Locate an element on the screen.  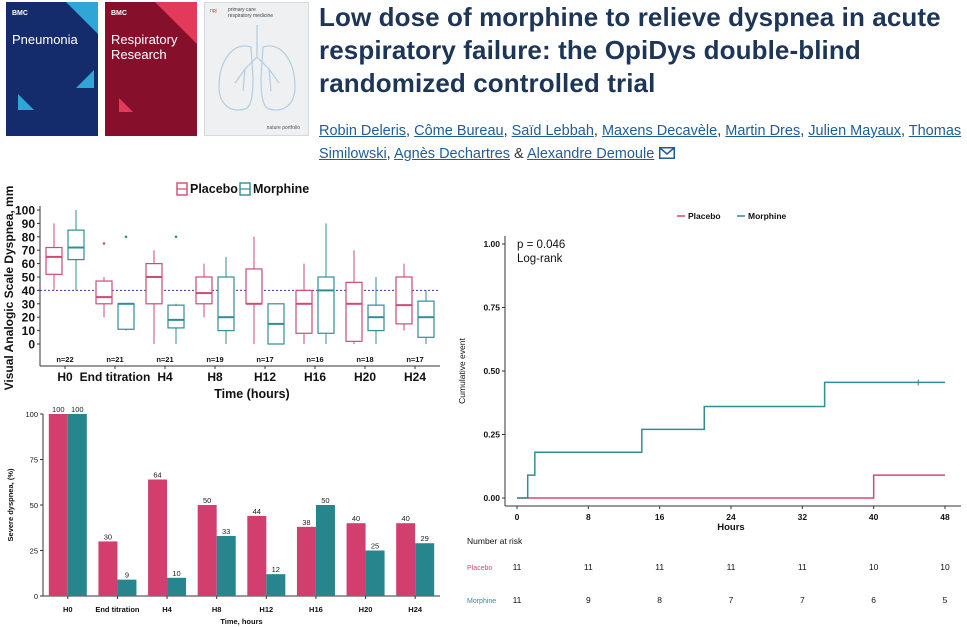
x-tick-label: 16 is located at coordinates (660, 517).